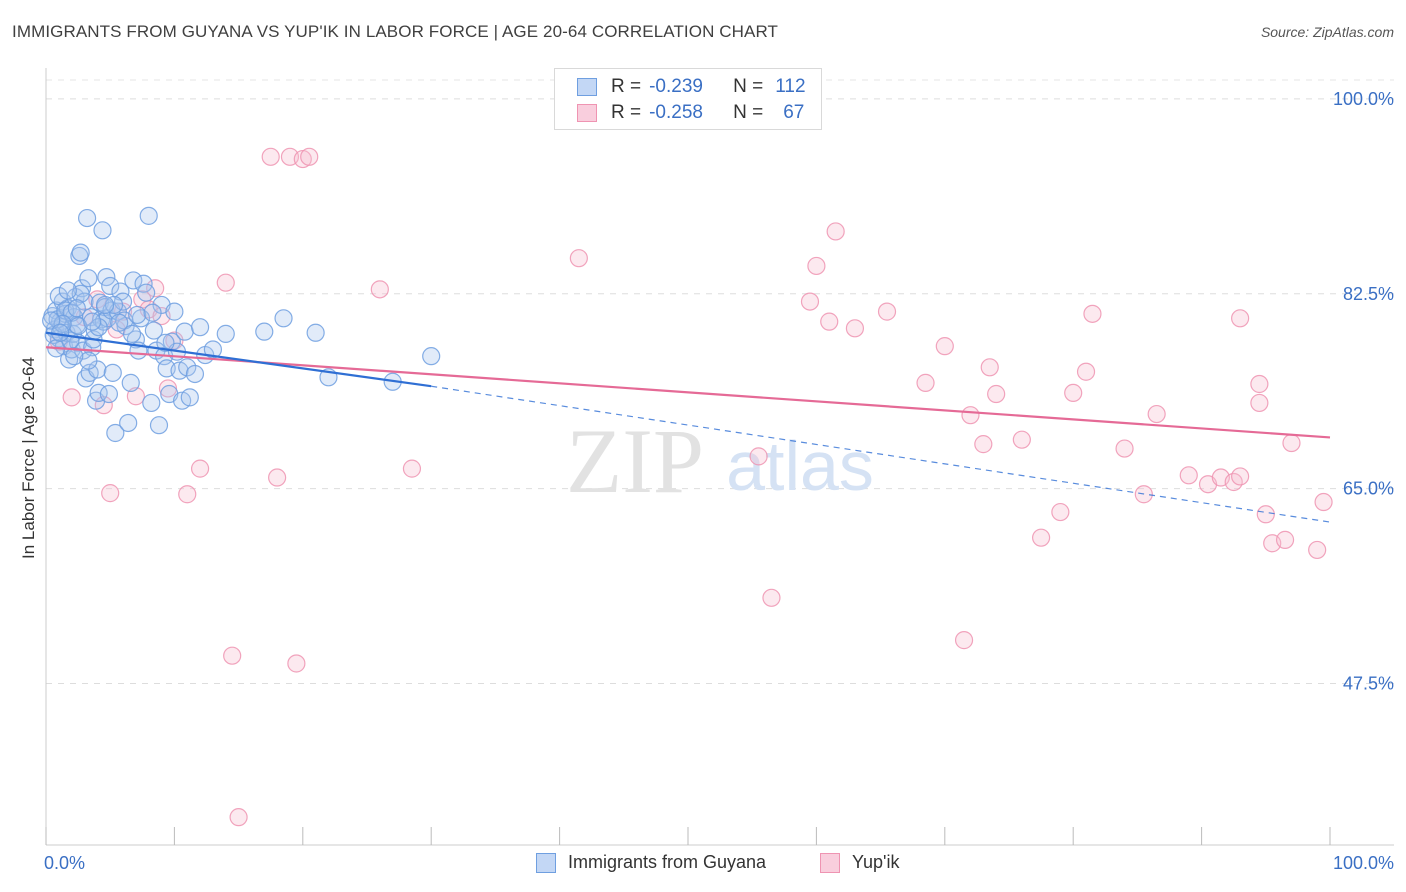 This screenshot has width=1406, height=892. Describe the element at coordinates (546, 862) in the screenshot. I see `legend-swatch-guyana` at that location.